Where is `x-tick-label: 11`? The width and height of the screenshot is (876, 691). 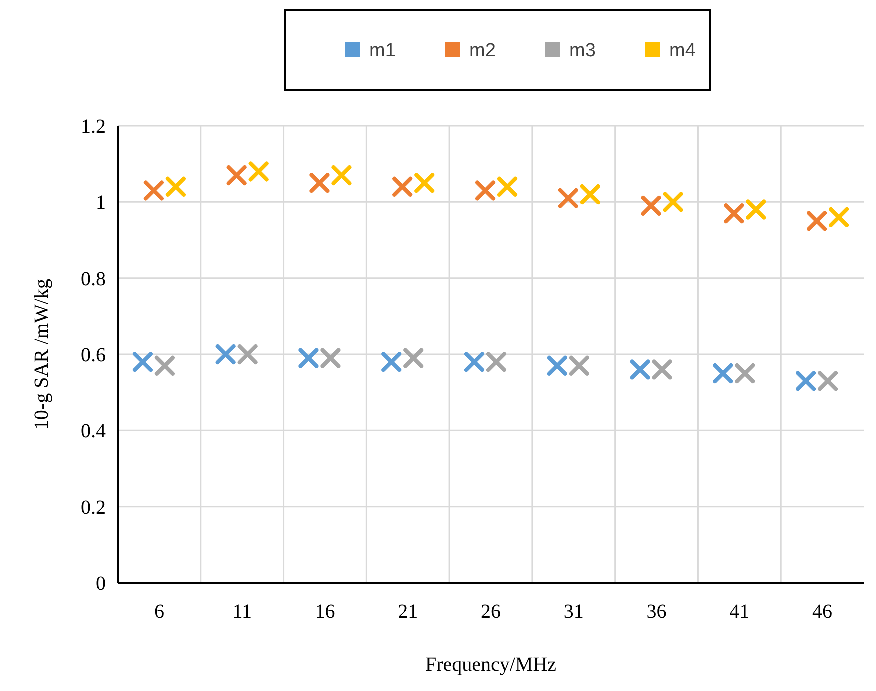 x-tick-label: 11 is located at coordinates (242, 612).